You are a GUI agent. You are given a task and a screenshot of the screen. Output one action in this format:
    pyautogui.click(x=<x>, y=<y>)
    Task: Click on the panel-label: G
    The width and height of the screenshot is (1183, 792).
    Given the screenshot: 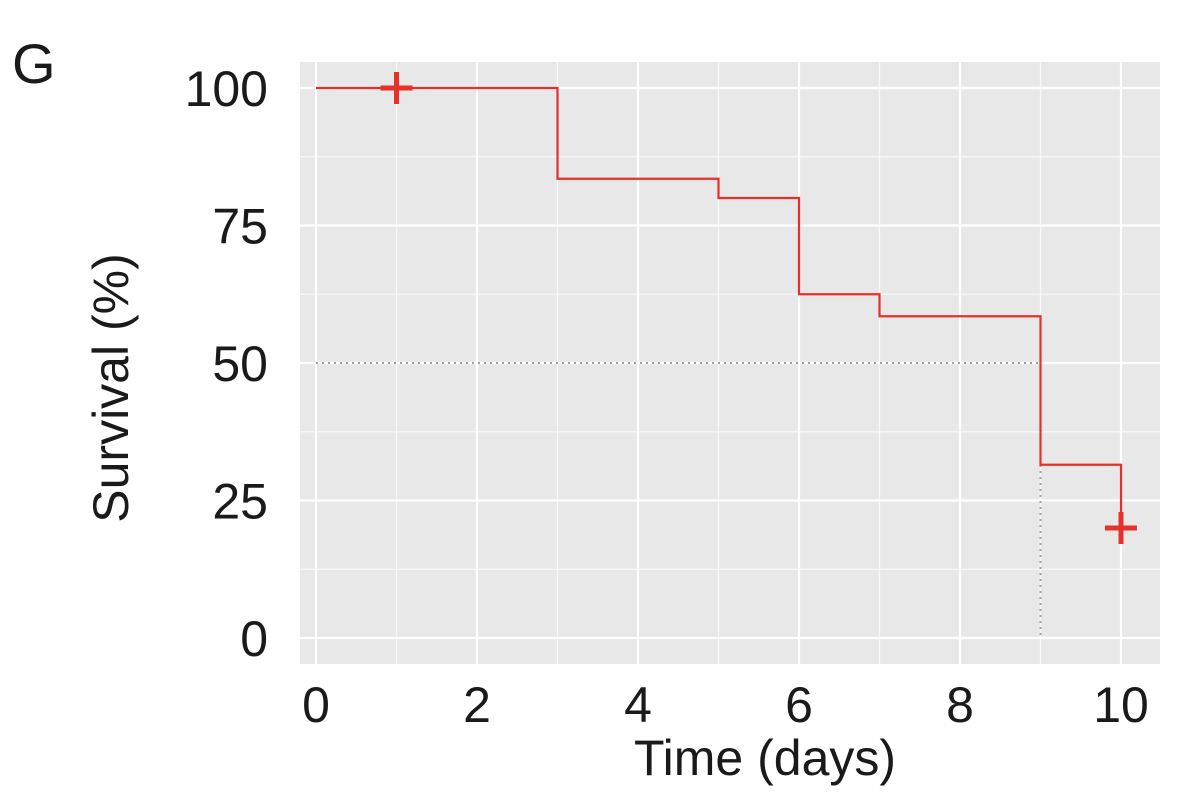 What is the action you would take?
    pyautogui.click(x=34, y=63)
    